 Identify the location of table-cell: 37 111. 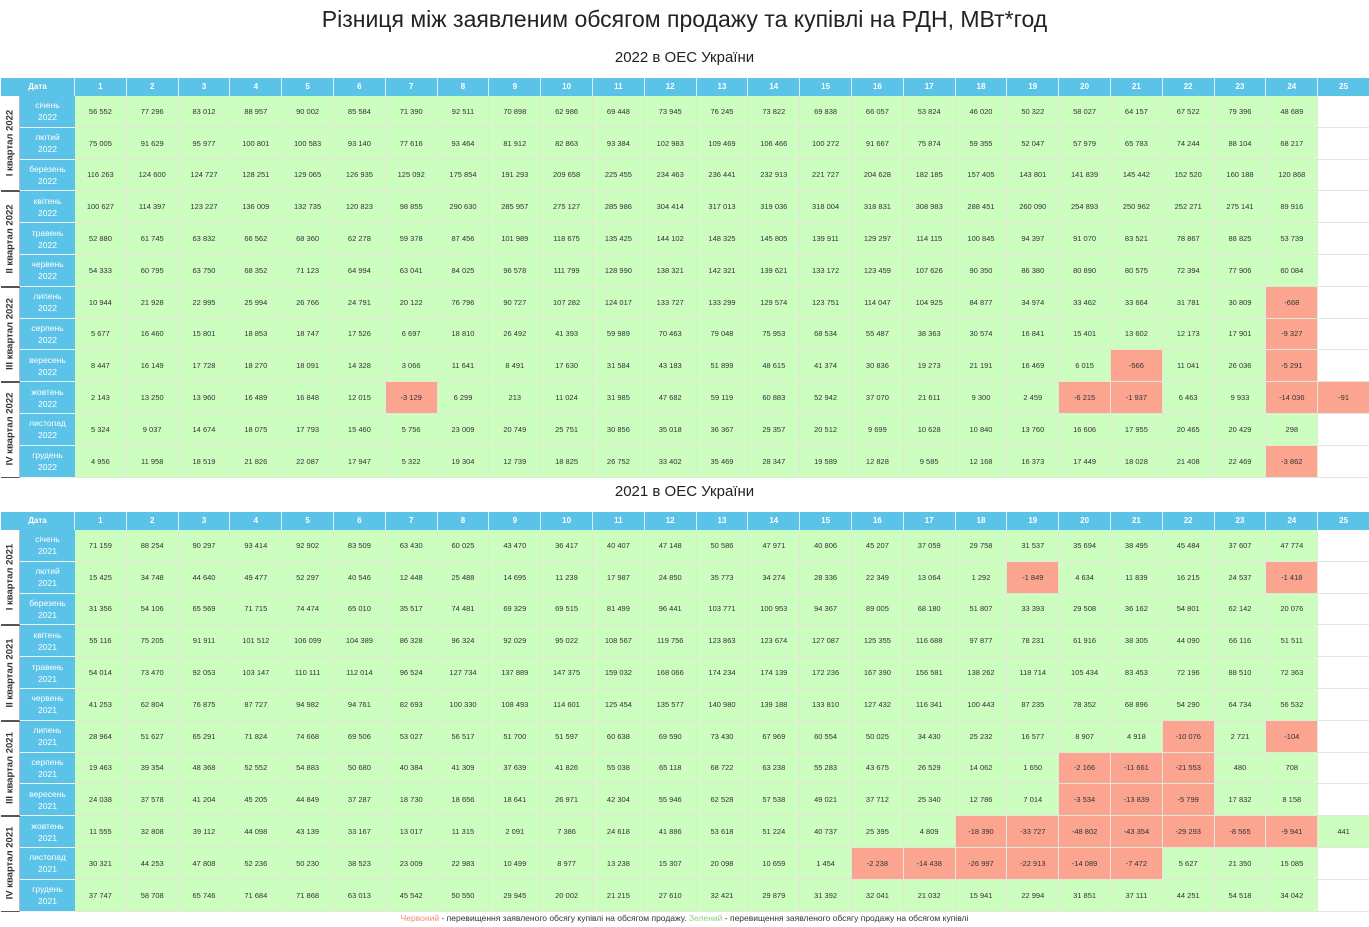
(1137, 895).